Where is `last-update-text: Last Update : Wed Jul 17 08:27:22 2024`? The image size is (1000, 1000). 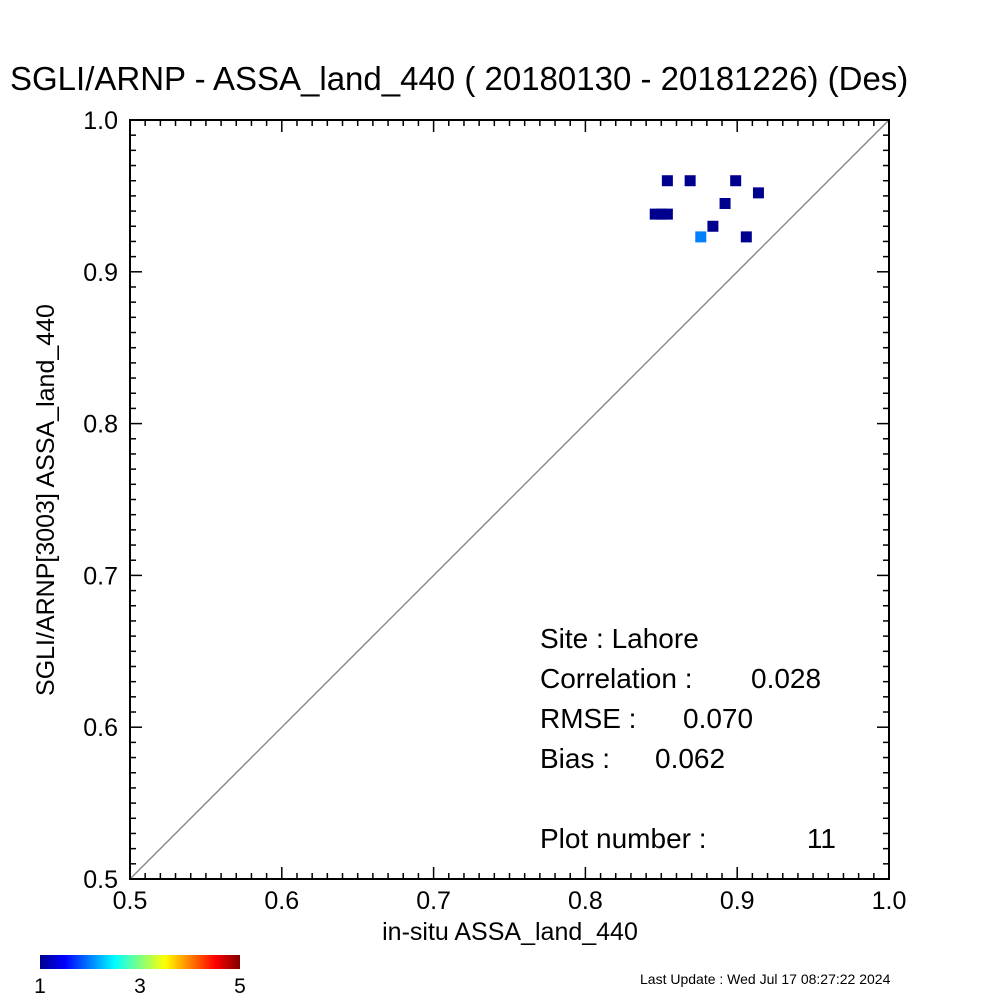
last-update-text: Last Update : Wed Jul 17 08:27:22 2024 is located at coordinates (765, 979).